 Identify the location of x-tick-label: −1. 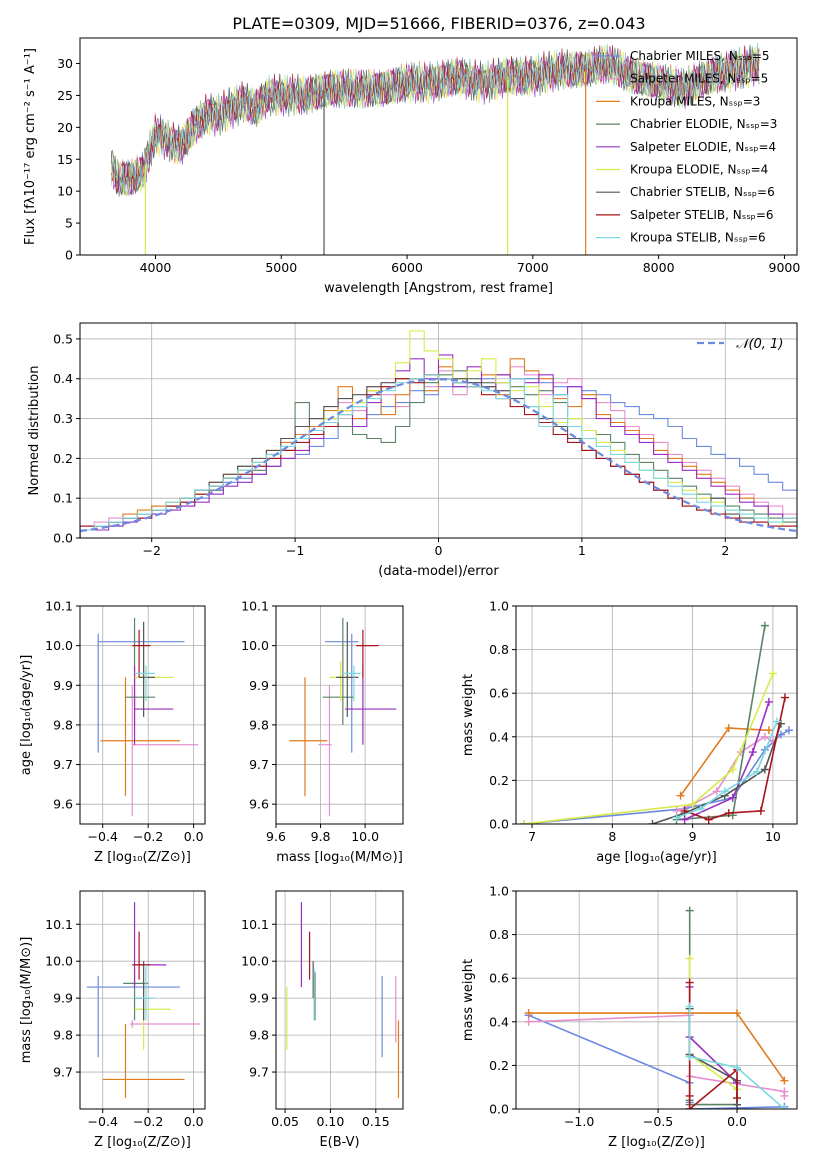
(295, 550).